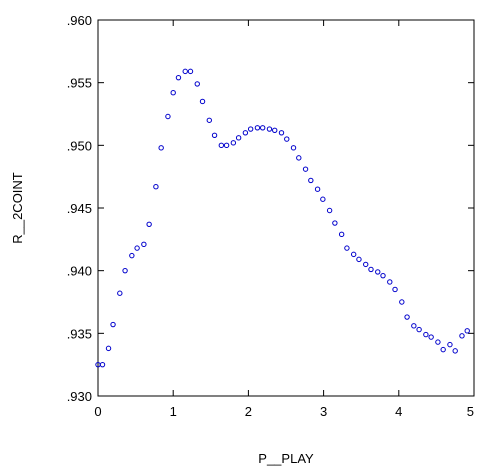 This screenshot has width=477, height=474. Describe the element at coordinates (79, 208) in the screenshot. I see `y-tick-label: .945` at that location.